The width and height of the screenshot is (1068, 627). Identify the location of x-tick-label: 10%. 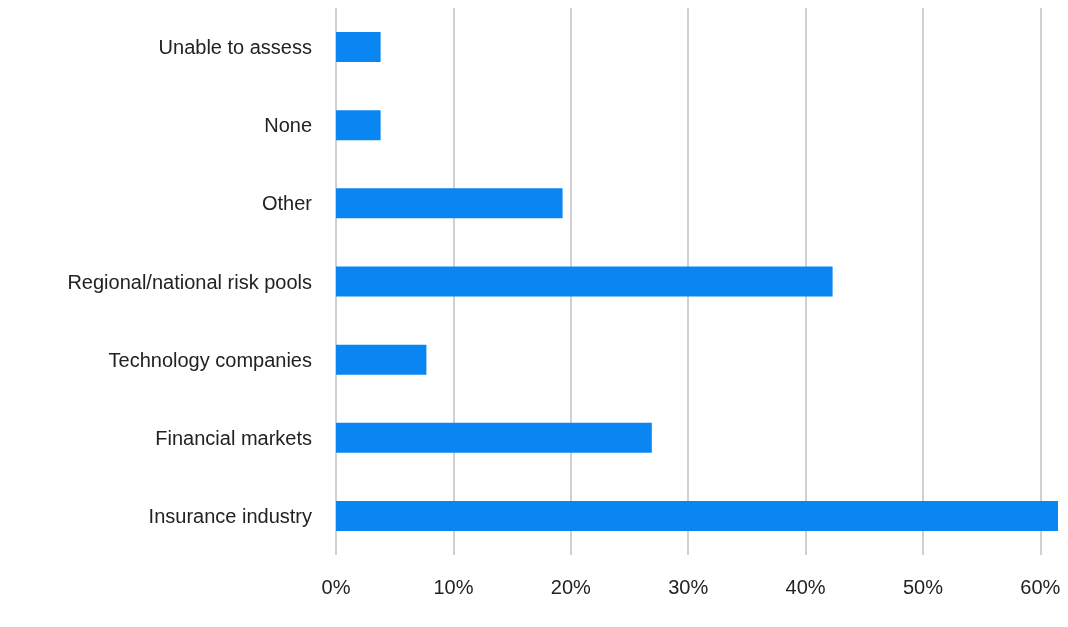
(453, 587).